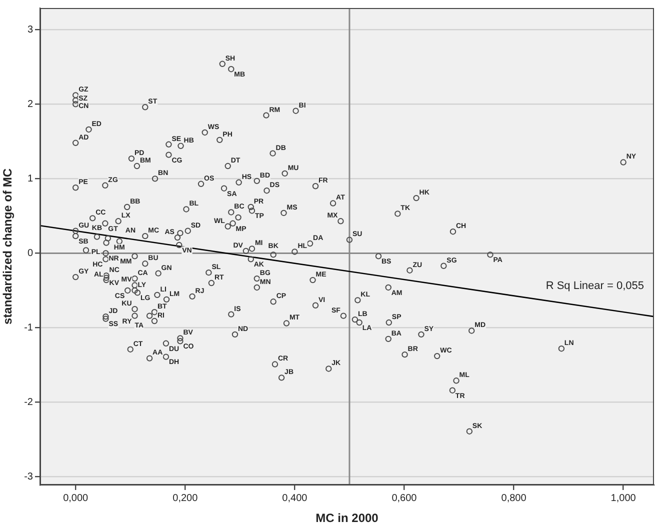  What do you see at coordinates (30, 178) in the screenshot?
I see `y-tick-label: 1` at bounding box center [30, 178].